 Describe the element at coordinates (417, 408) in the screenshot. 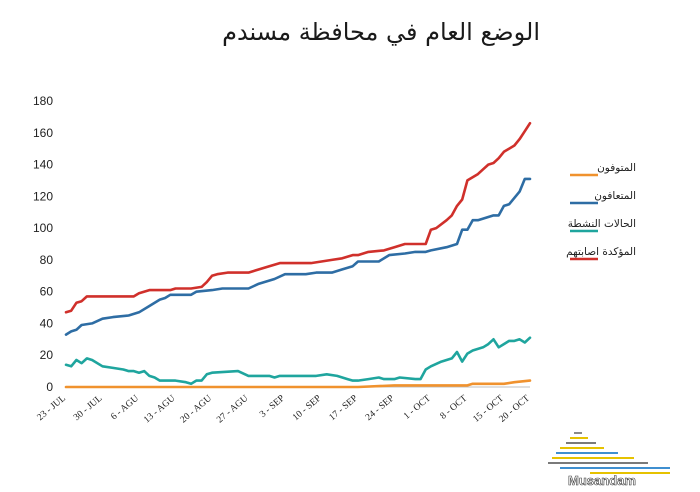

I see `x-tick-label: 1 - OCT` at that location.